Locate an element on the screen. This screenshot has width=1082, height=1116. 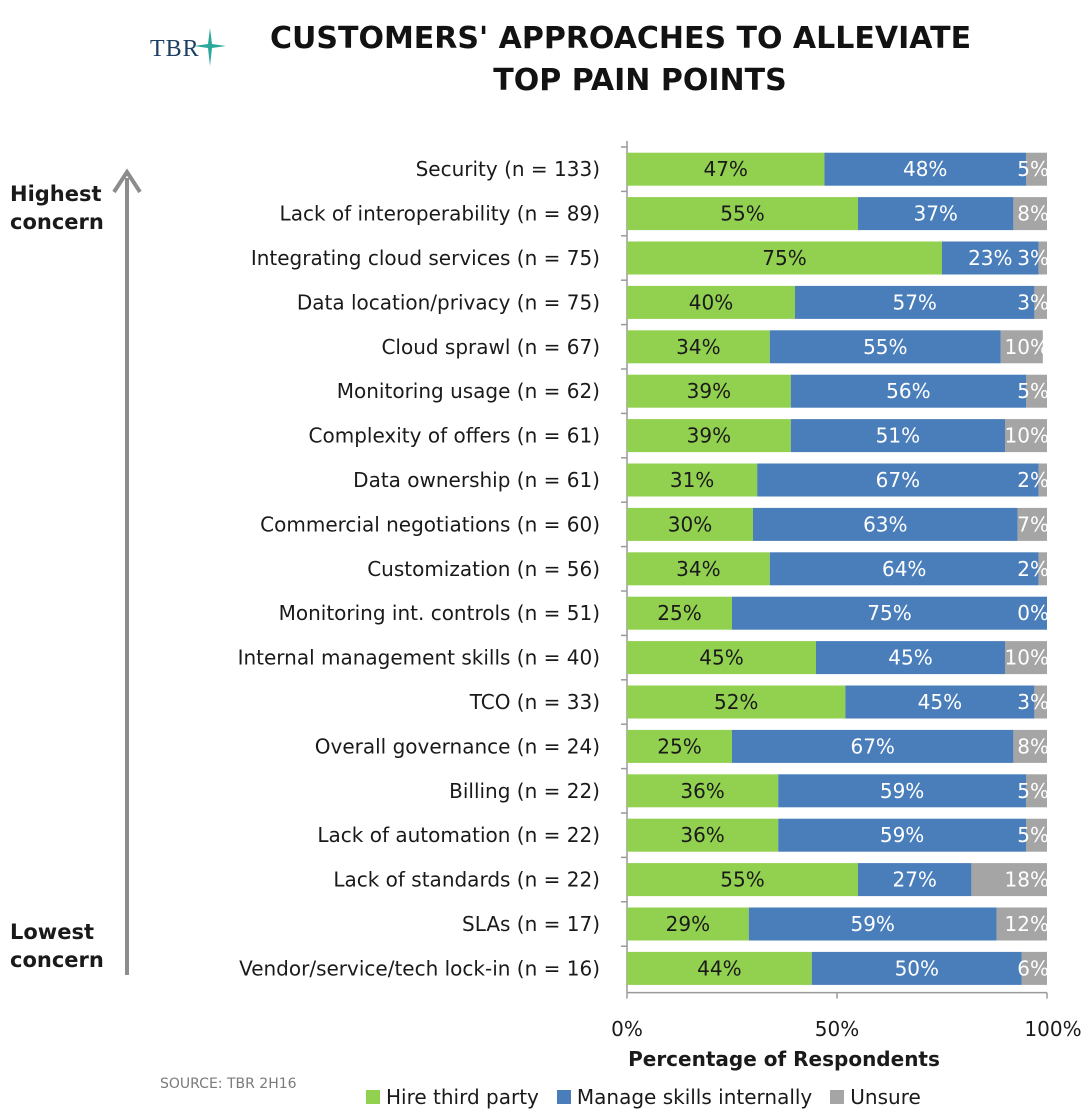
category-label: Monitoring usage (n = 62) is located at coordinates (468, 391).